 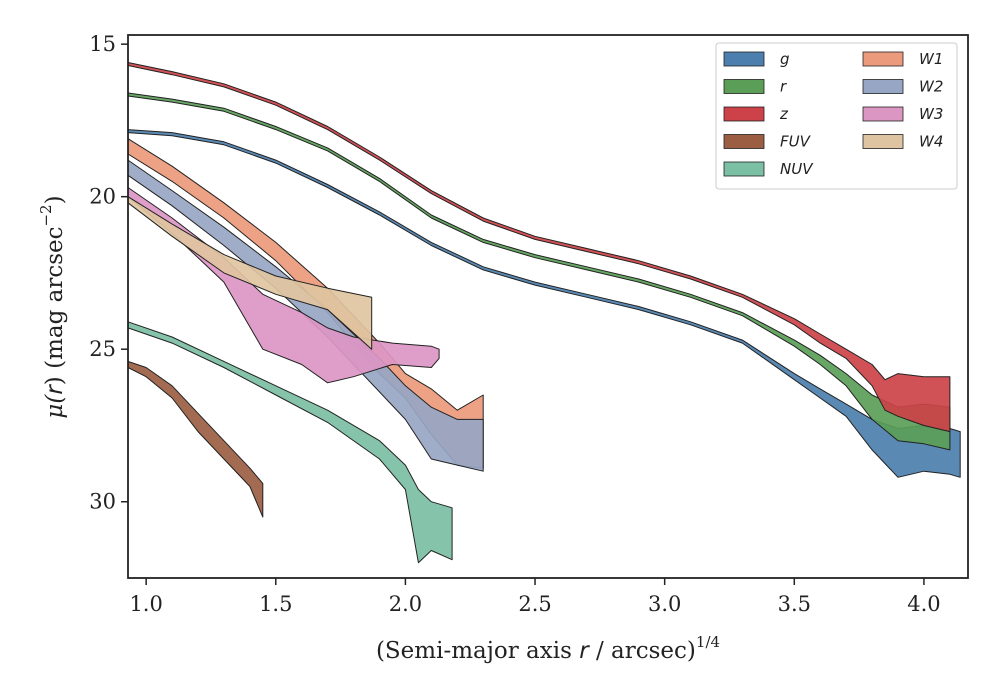 What do you see at coordinates (794, 604) in the screenshot?
I see `x-tick-label: 3.5` at bounding box center [794, 604].